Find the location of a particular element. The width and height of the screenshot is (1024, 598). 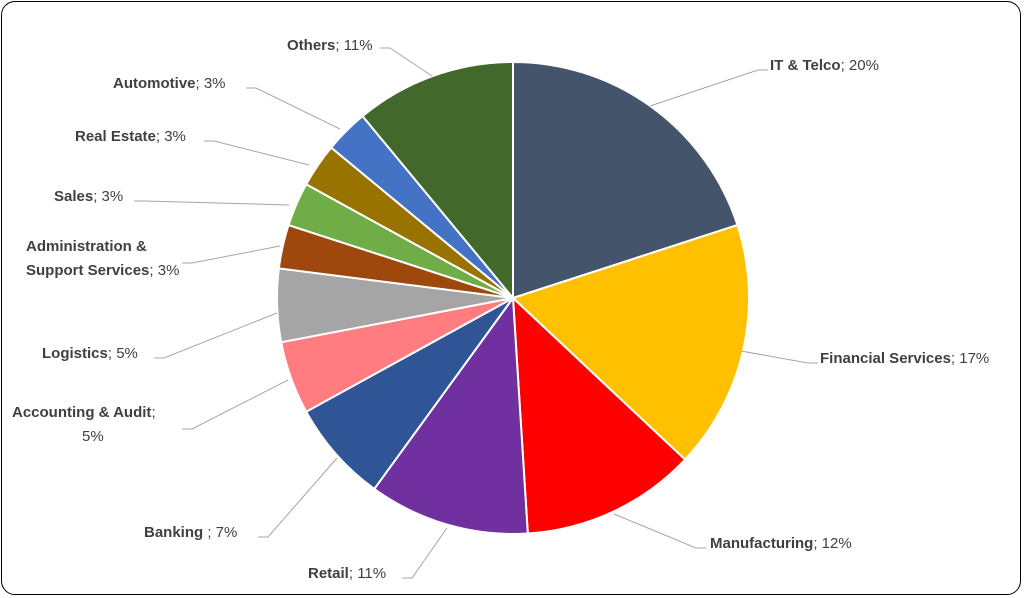

data-label: Accounting & Audit; 5% is located at coordinates (84, 424).